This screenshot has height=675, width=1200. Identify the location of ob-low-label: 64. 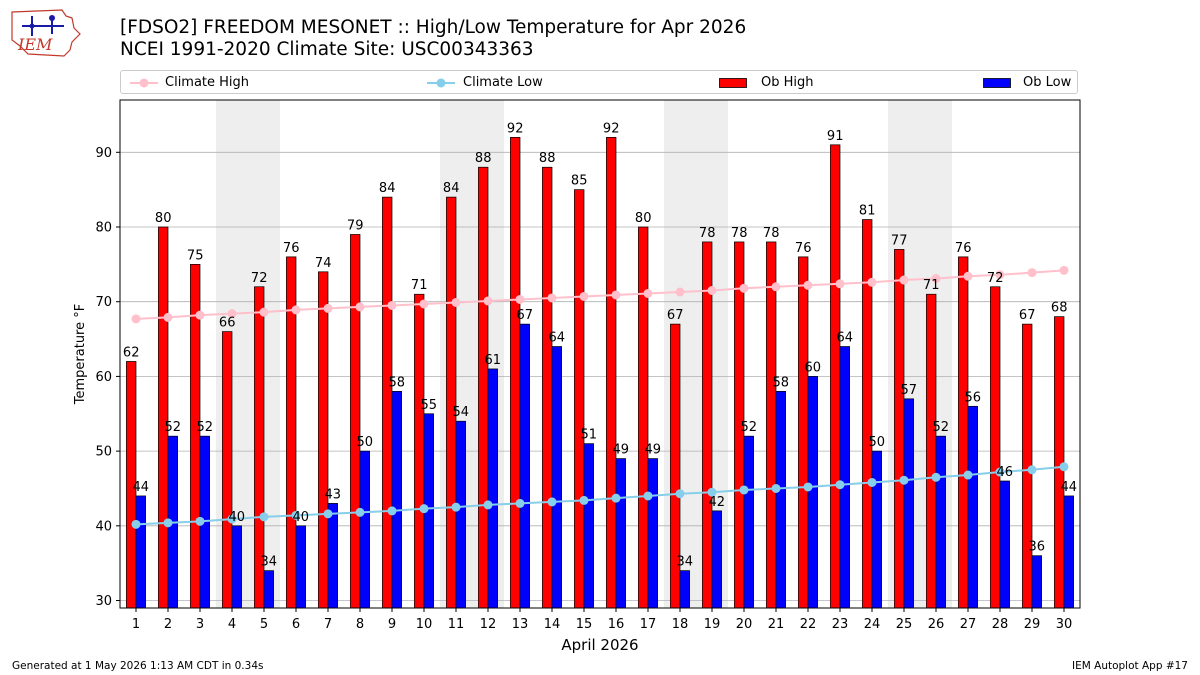
(557, 338).